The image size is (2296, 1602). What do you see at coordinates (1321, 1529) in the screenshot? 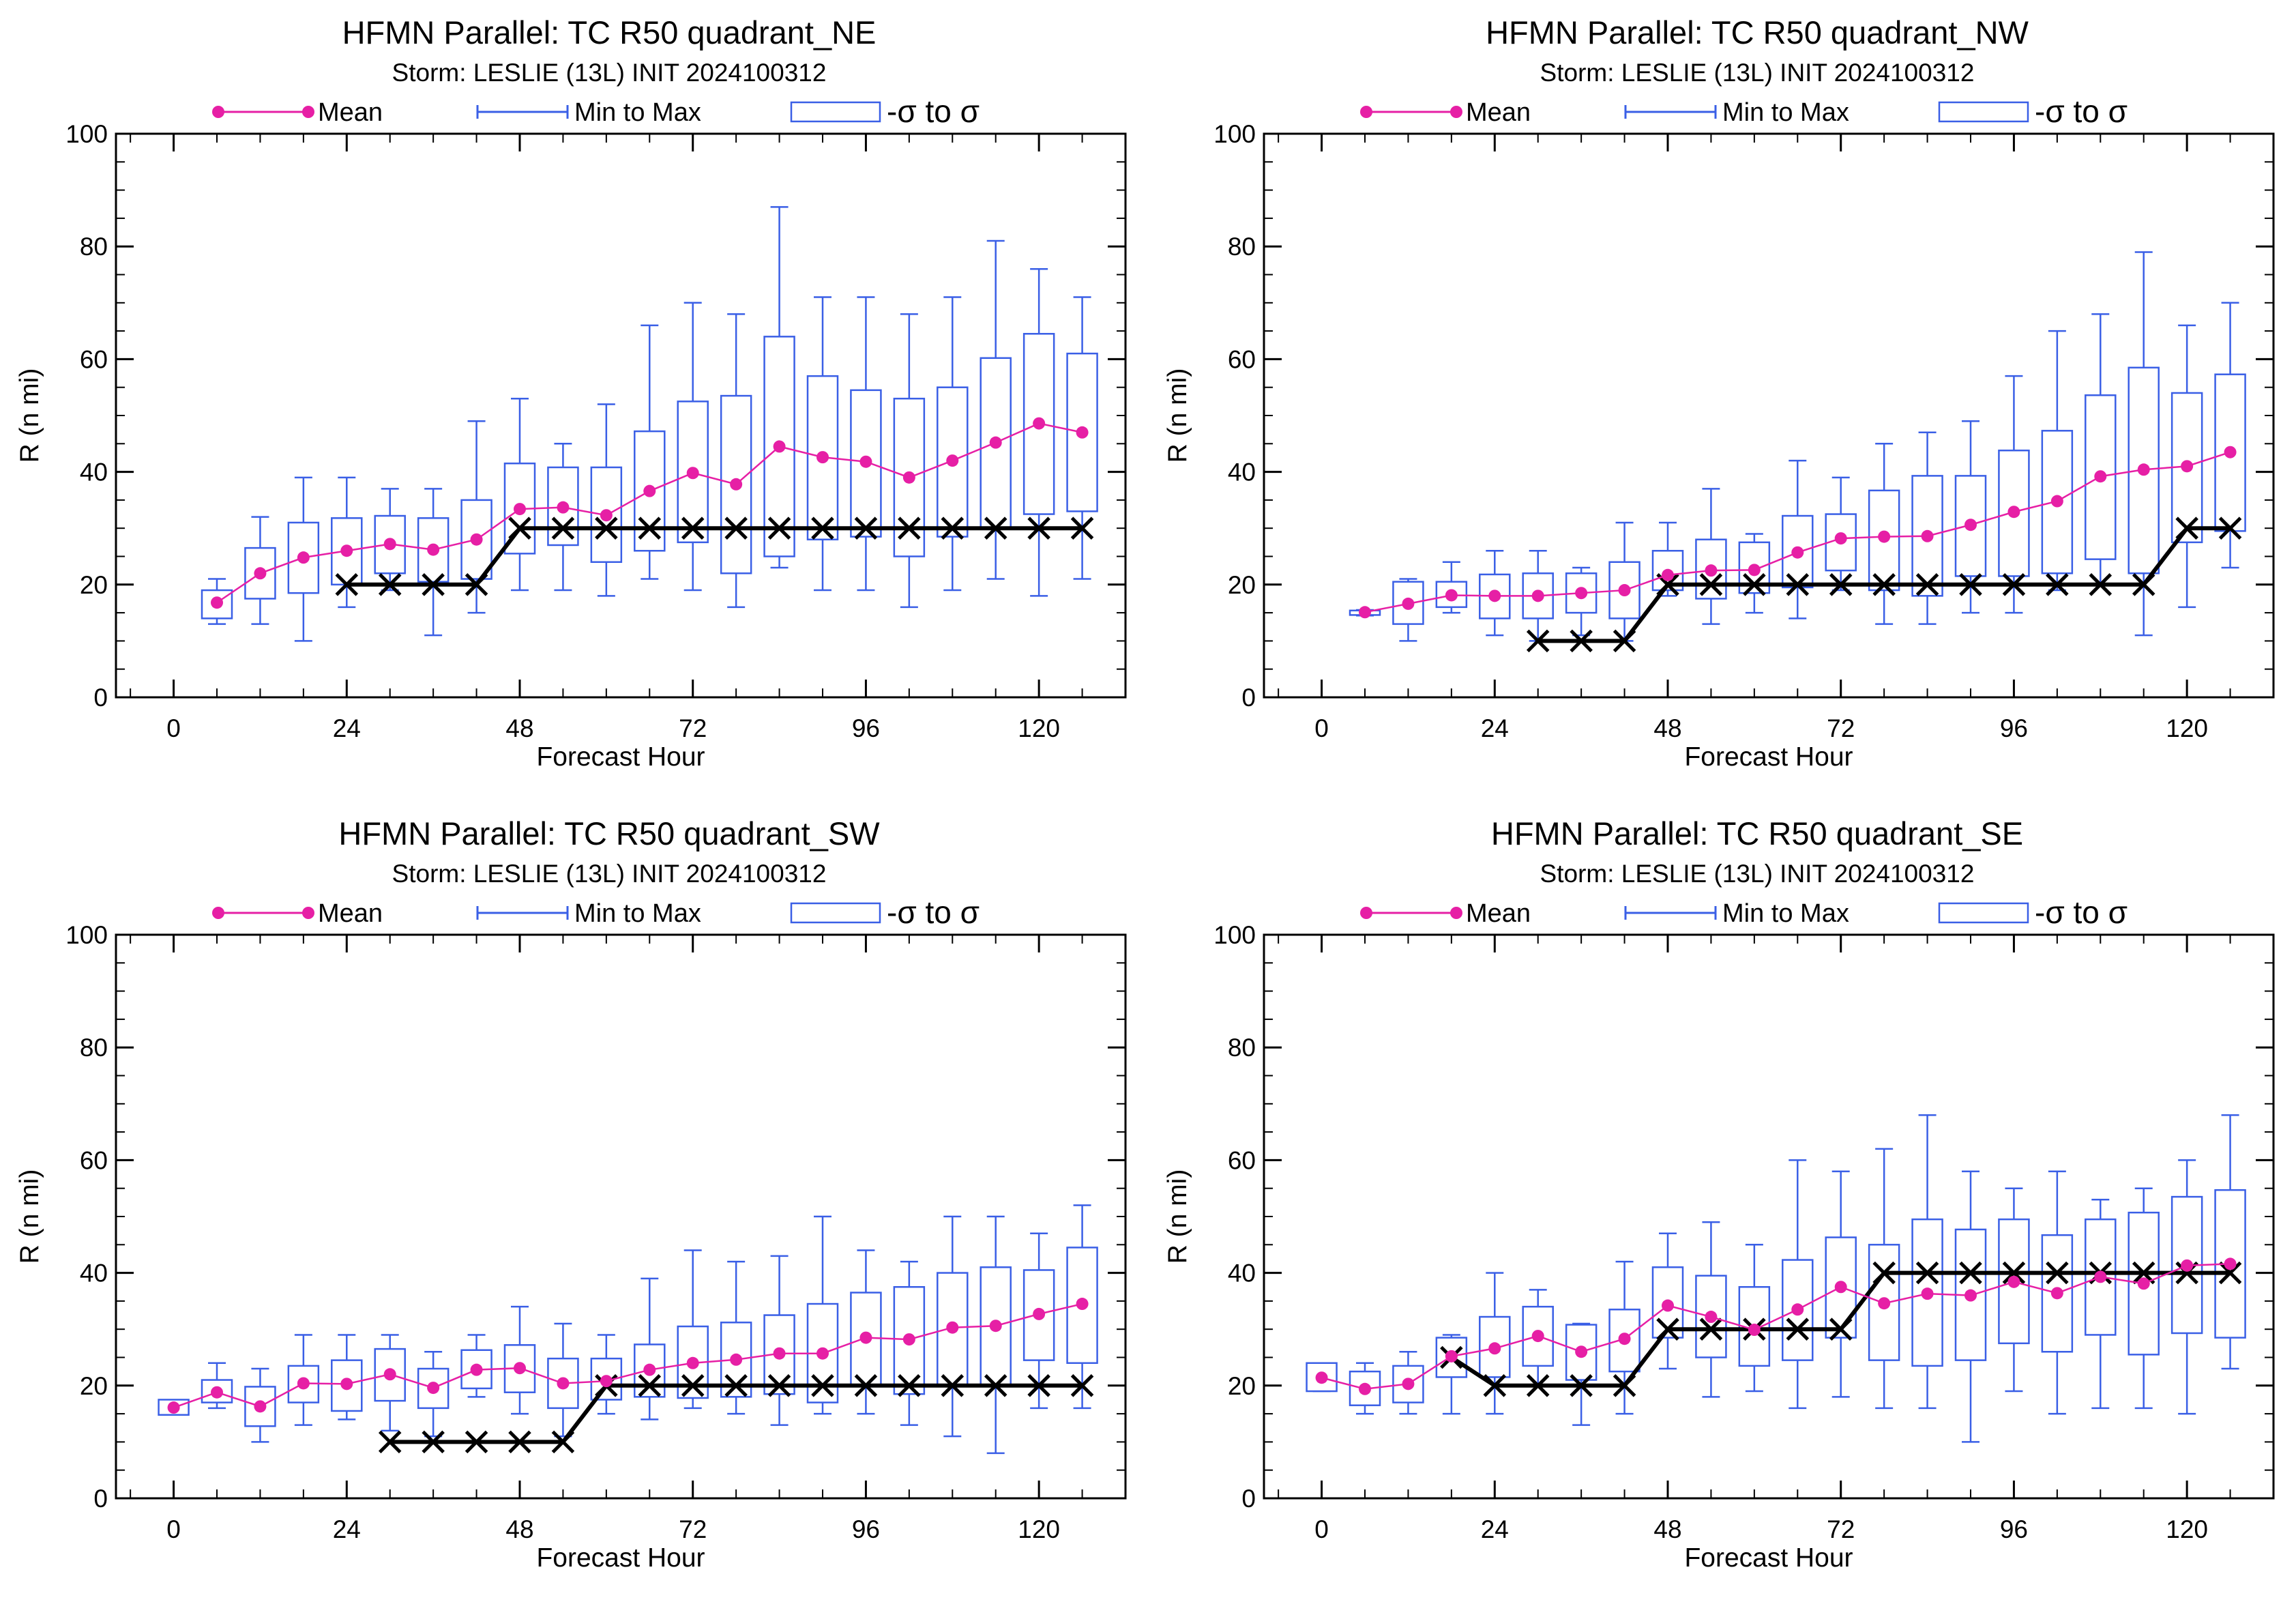
I see `x-tick-label: 0` at bounding box center [1321, 1529].